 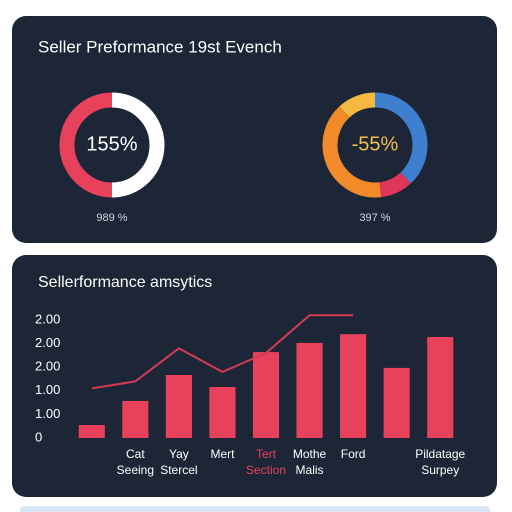 I want to click on x-tick-label: Surpey, so click(x=440, y=470).